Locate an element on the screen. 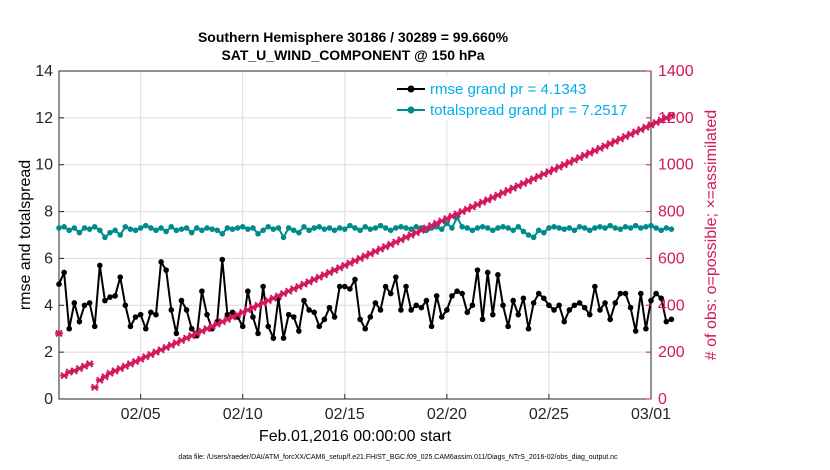  legend-rmse-label: rmse grand pr = 4.1343 is located at coordinates (508, 89).